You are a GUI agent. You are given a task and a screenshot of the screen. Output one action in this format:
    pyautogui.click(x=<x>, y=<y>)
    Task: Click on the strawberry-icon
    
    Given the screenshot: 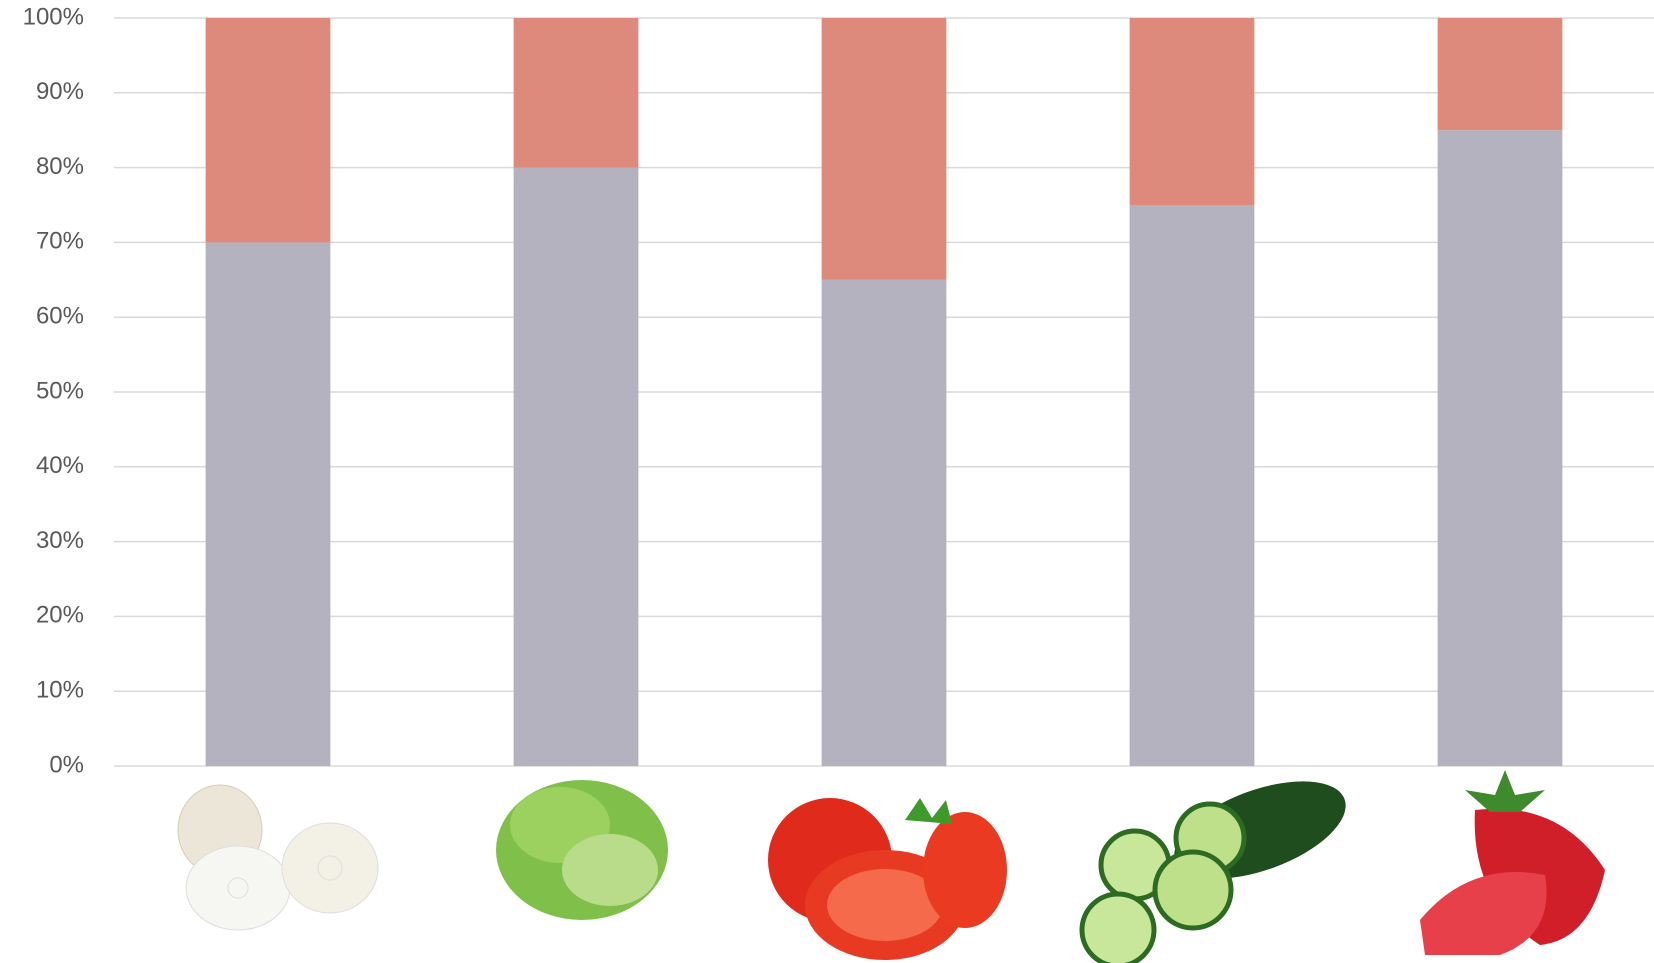 What is the action you would take?
    pyautogui.click(x=1512, y=862)
    